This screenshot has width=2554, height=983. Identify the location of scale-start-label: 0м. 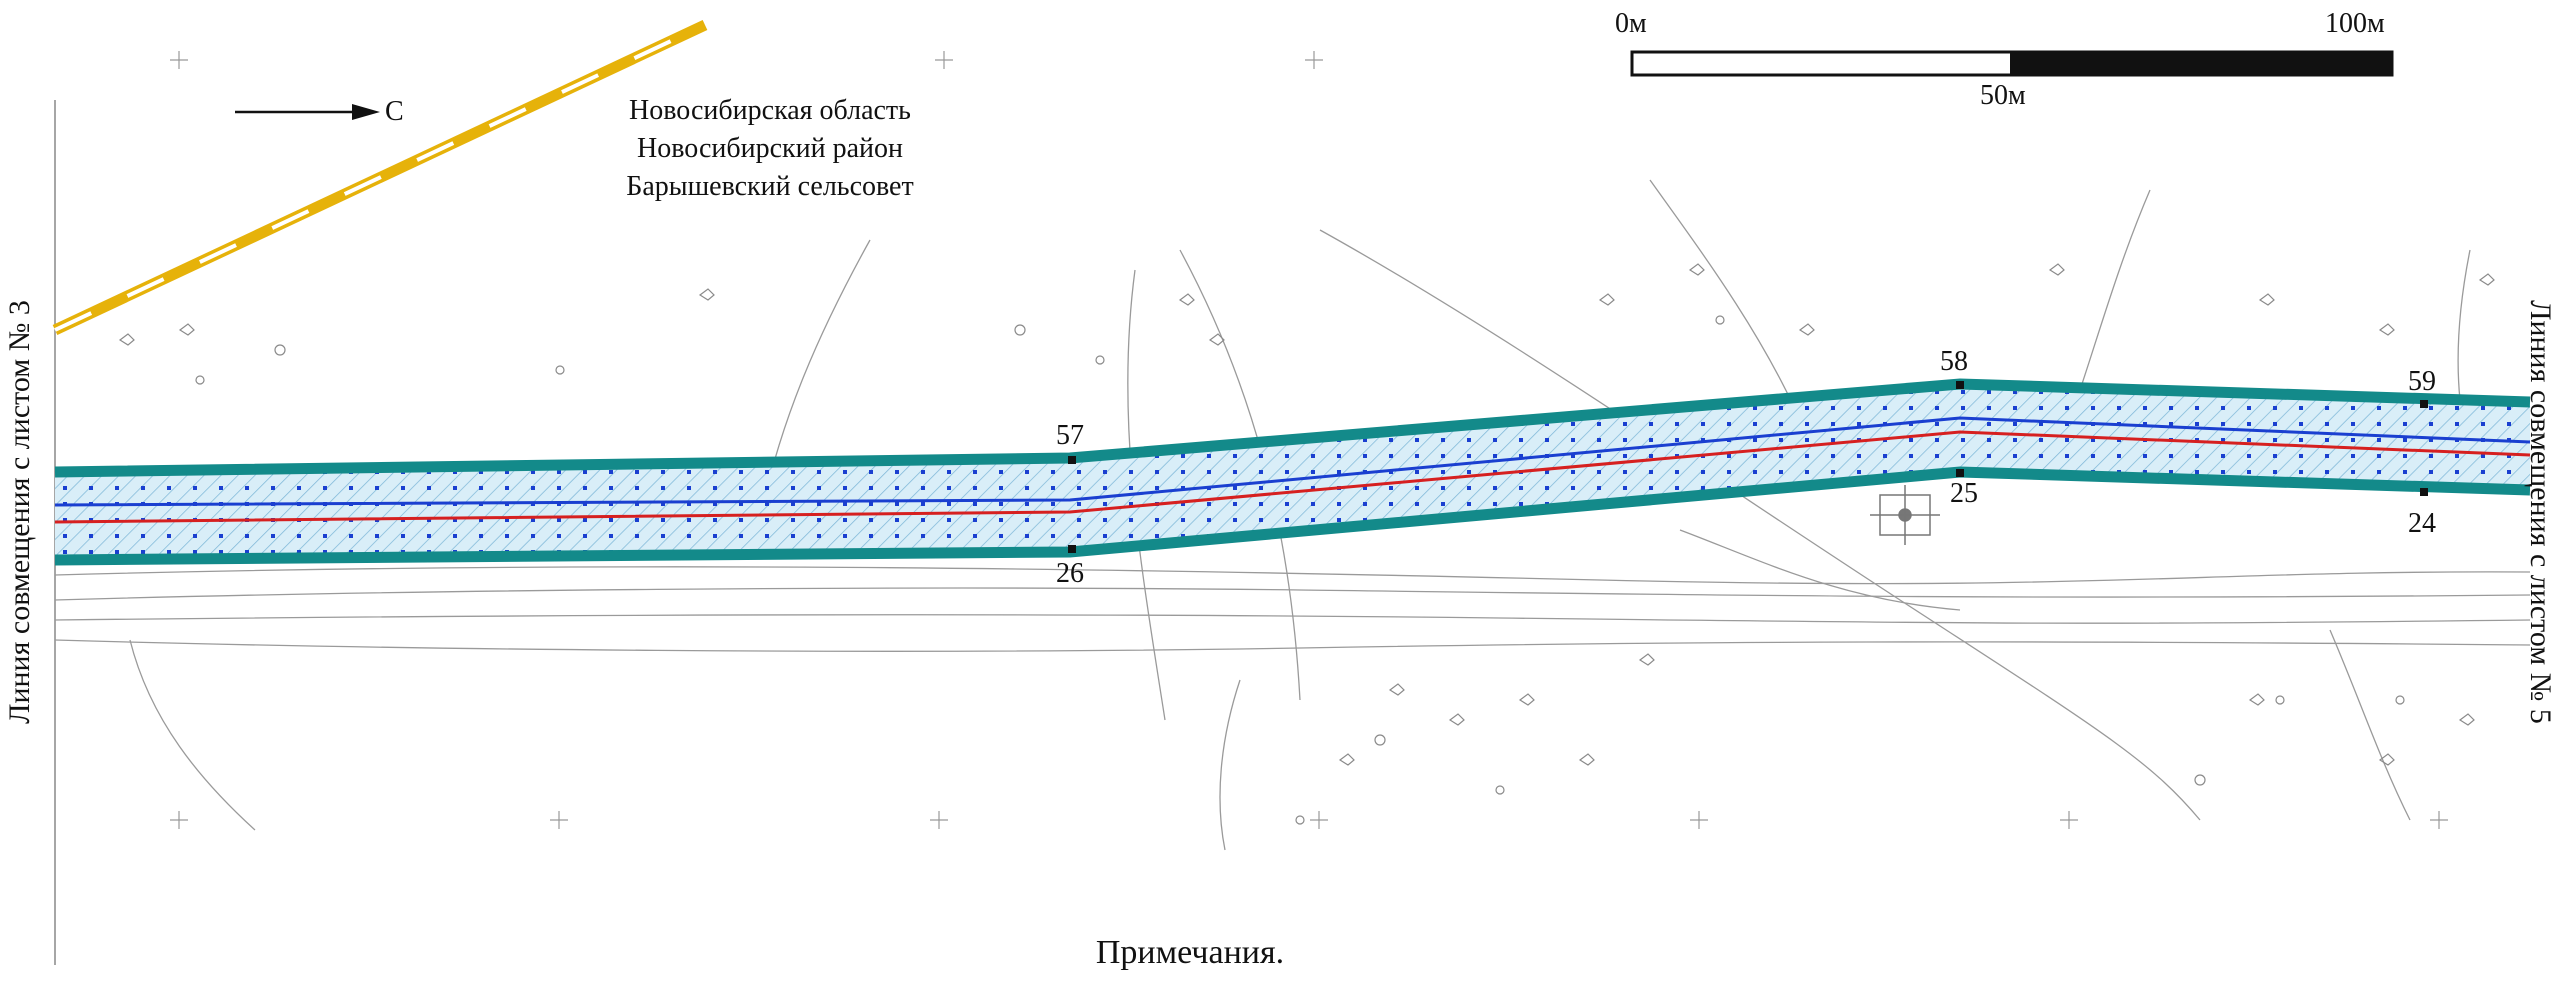
(1631, 23).